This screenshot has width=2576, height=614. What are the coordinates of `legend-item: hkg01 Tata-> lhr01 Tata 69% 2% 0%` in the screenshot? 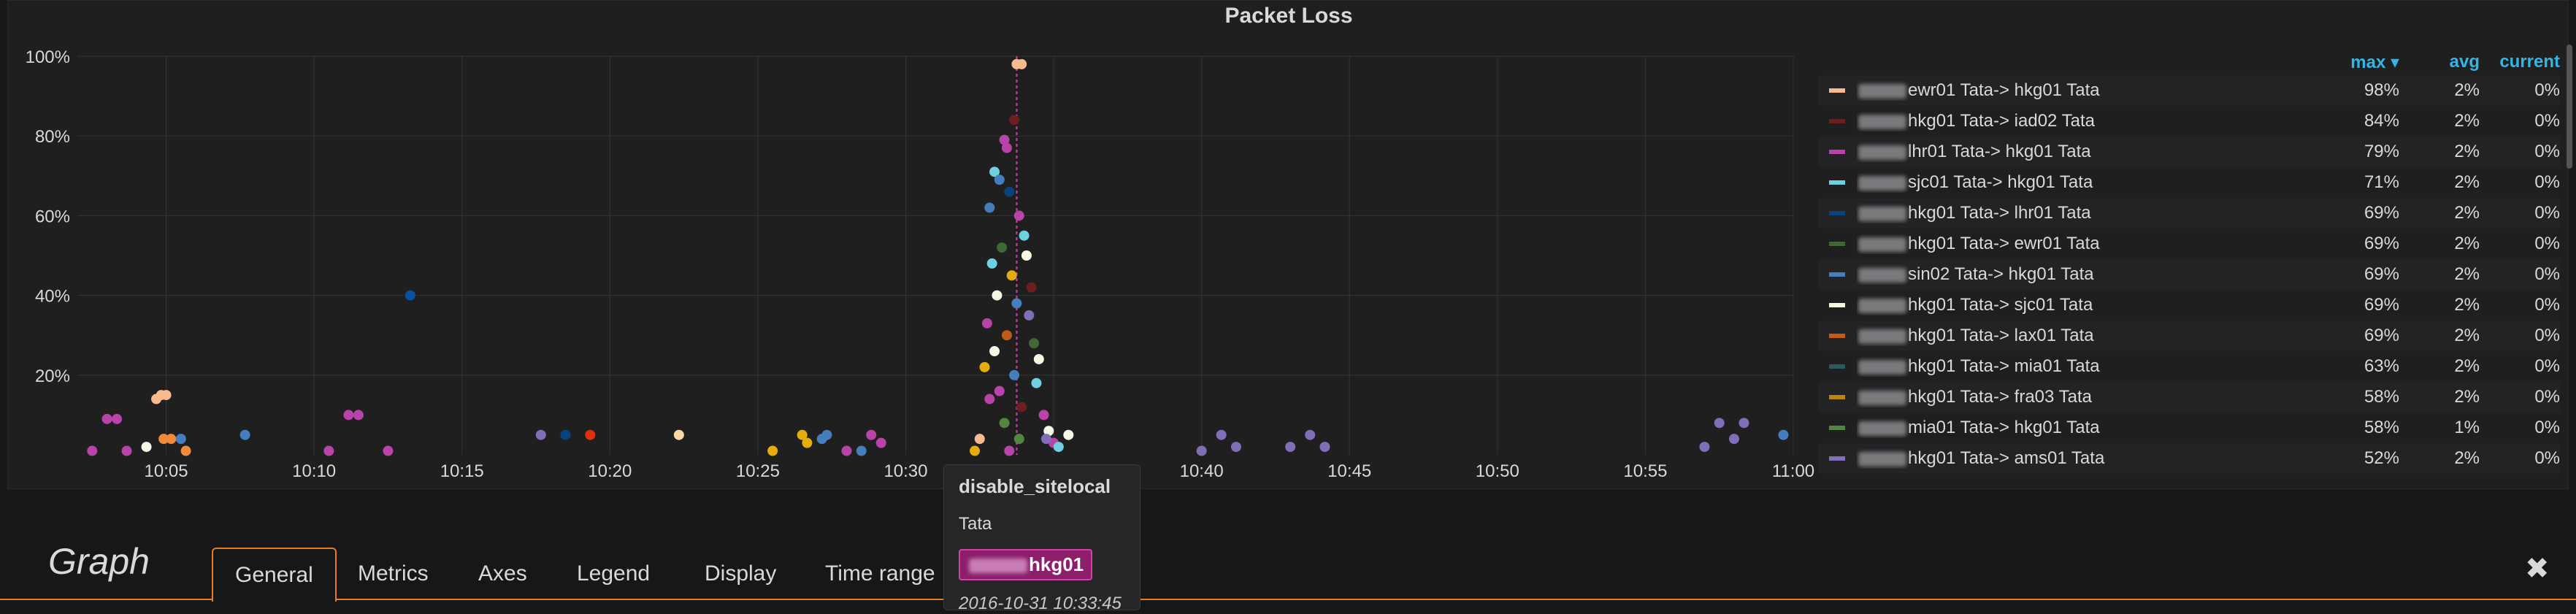 It's located at (2189, 213).